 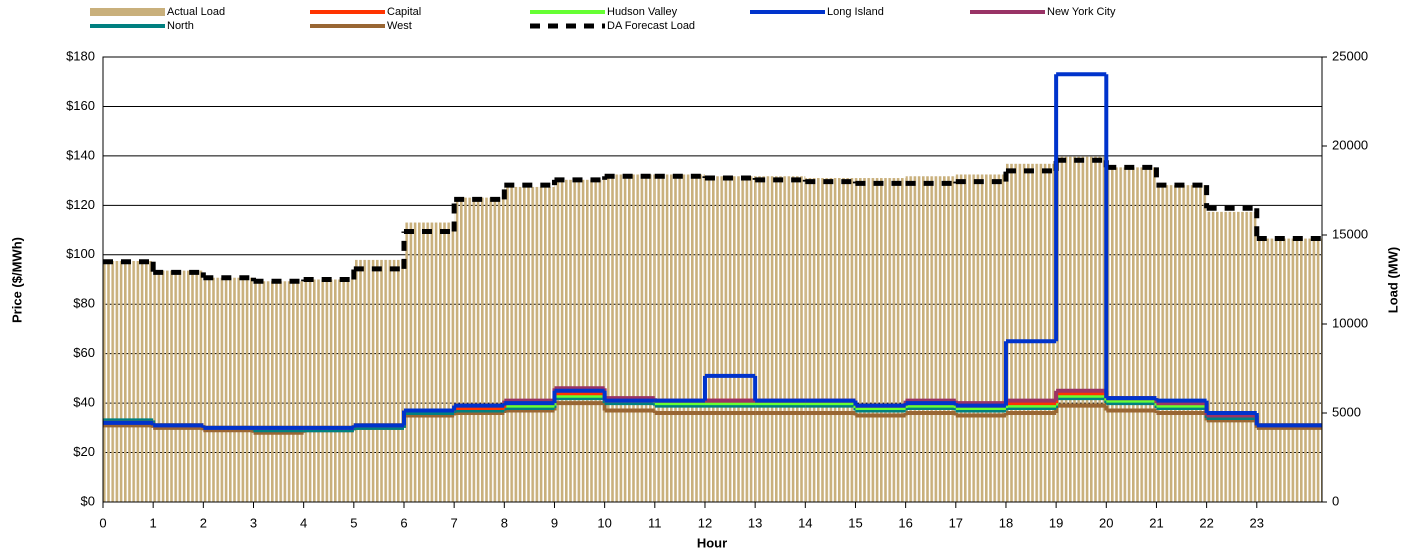 What do you see at coordinates (1106, 522) in the screenshot?
I see `x-tick-label: 20` at bounding box center [1106, 522].